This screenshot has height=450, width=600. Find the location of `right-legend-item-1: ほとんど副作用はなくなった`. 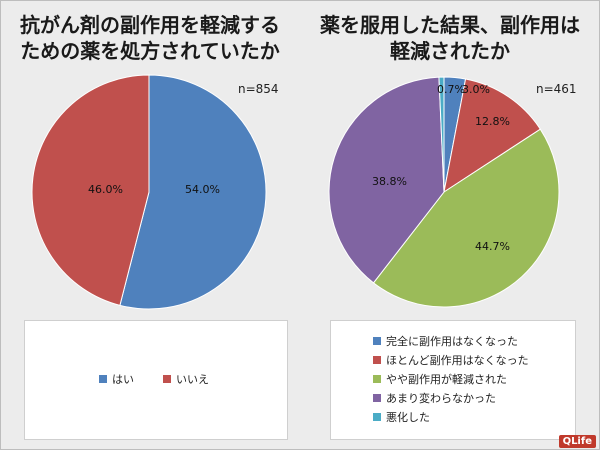

right-legend-item-1: ほとんど副作用はなくなった is located at coordinates (451, 360).